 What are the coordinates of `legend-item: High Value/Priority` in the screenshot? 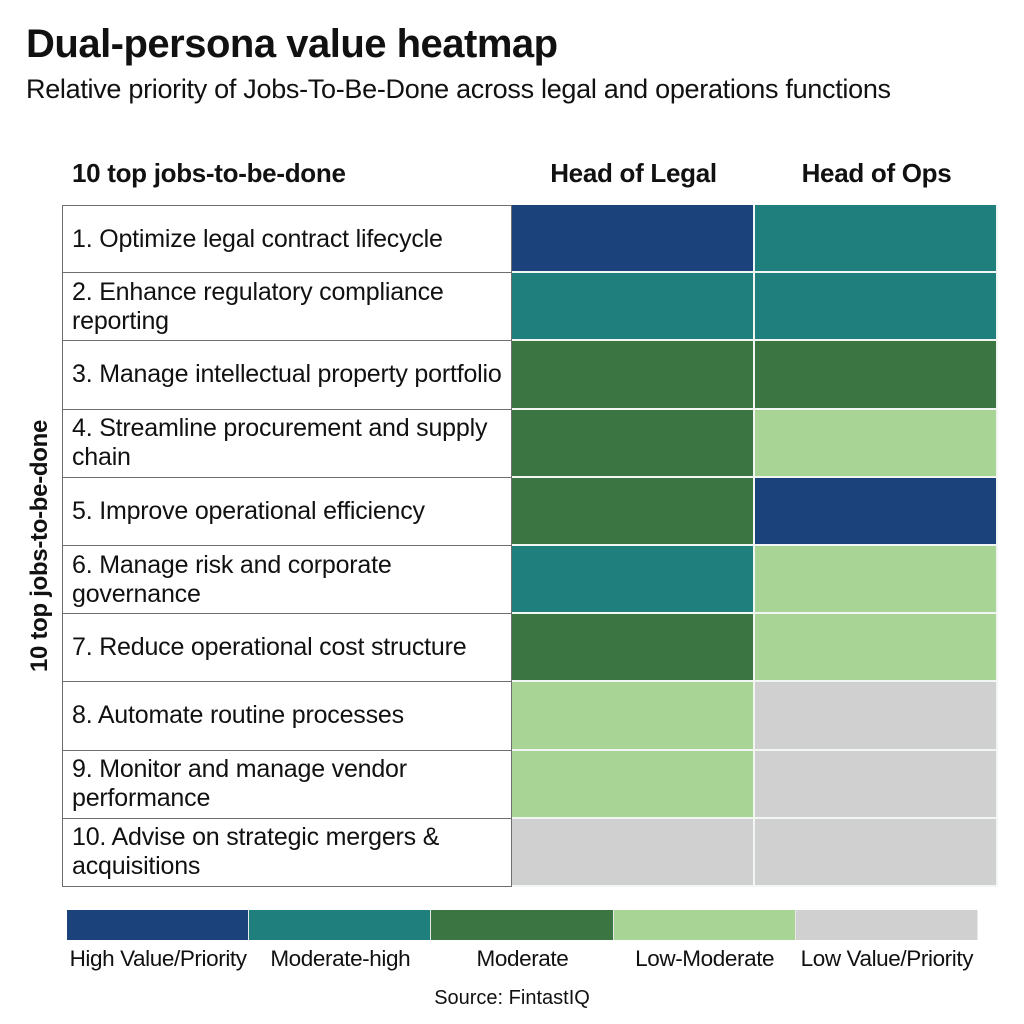 It's located at (158, 941).